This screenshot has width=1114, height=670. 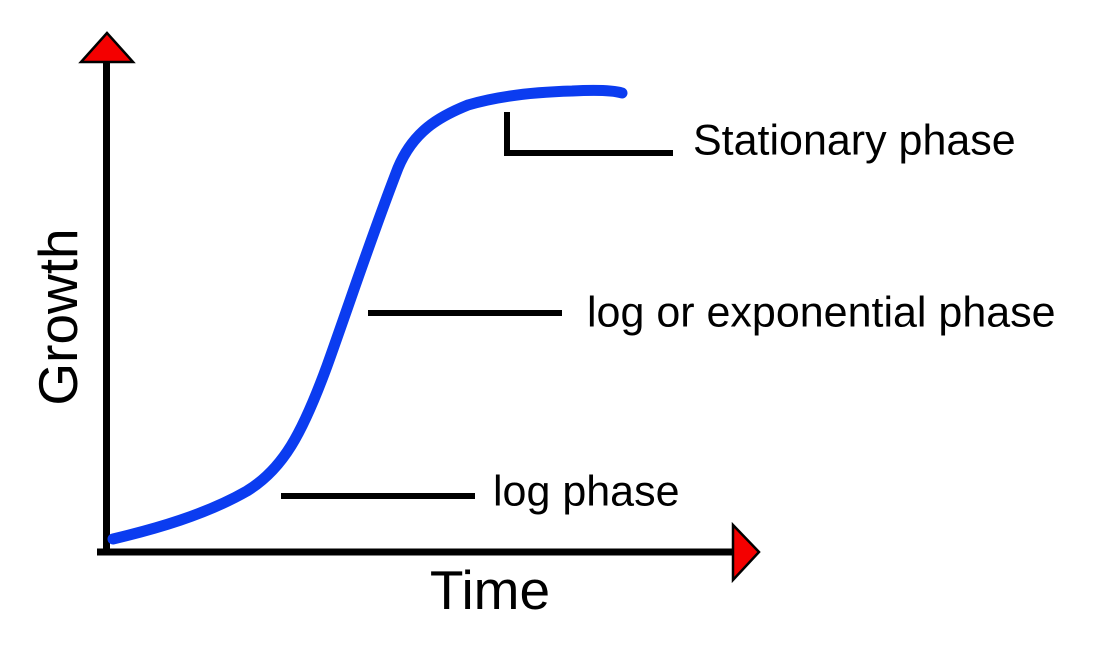 What do you see at coordinates (746, 552) in the screenshot?
I see `x-axis-arrowhead-icon` at bounding box center [746, 552].